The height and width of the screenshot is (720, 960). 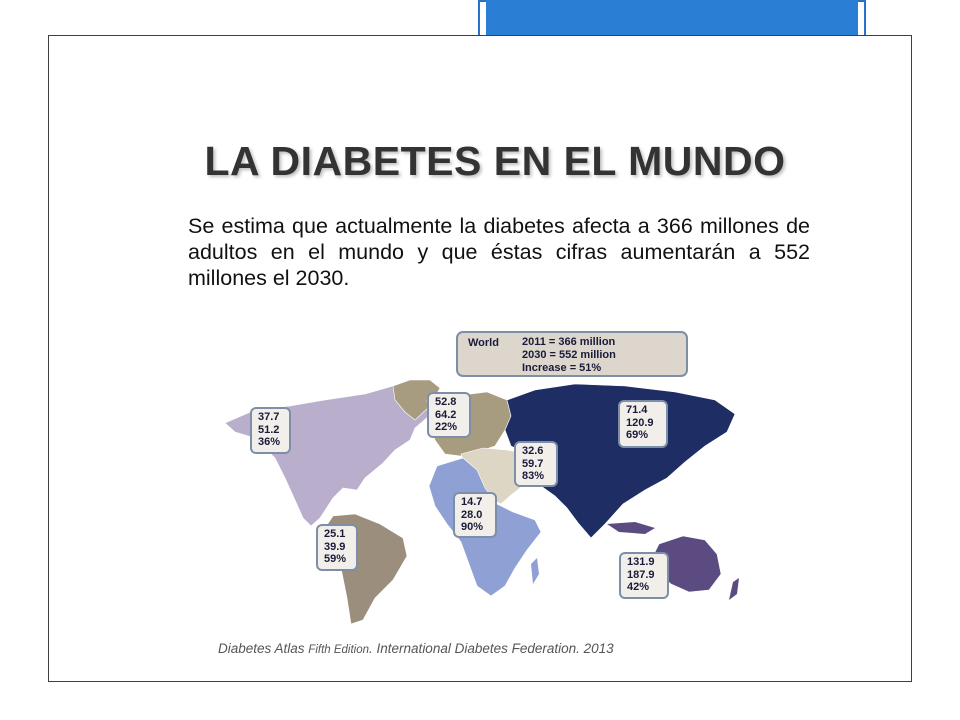 What do you see at coordinates (446, 427) in the screenshot?
I see `europe-pct: 22%` at bounding box center [446, 427].